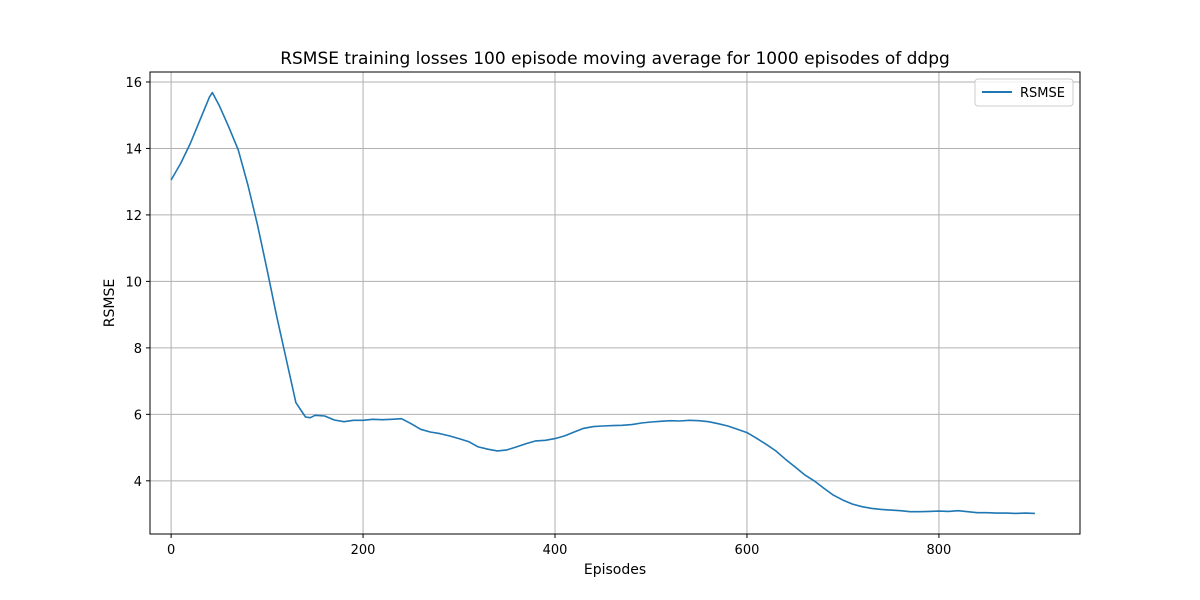 The height and width of the screenshot is (600, 1200). I want to click on x-tick-label: 800, so click(939, 550).